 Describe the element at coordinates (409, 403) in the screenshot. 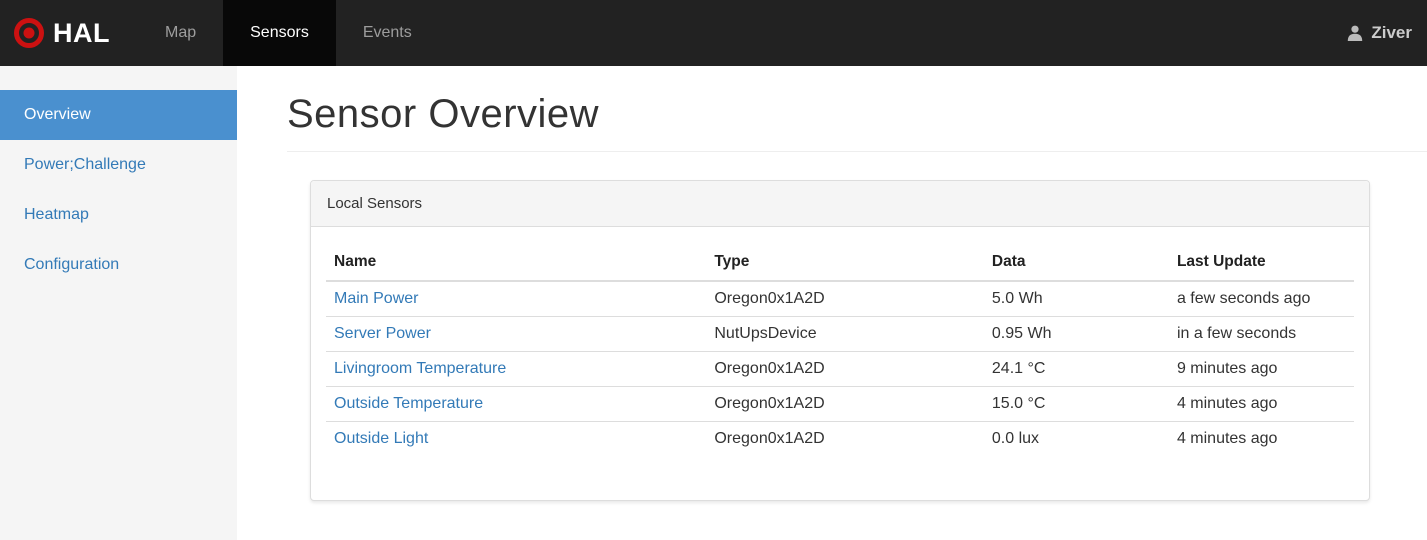

I see `sensor-link-outside-temperature: Outside Temperature` at that location.